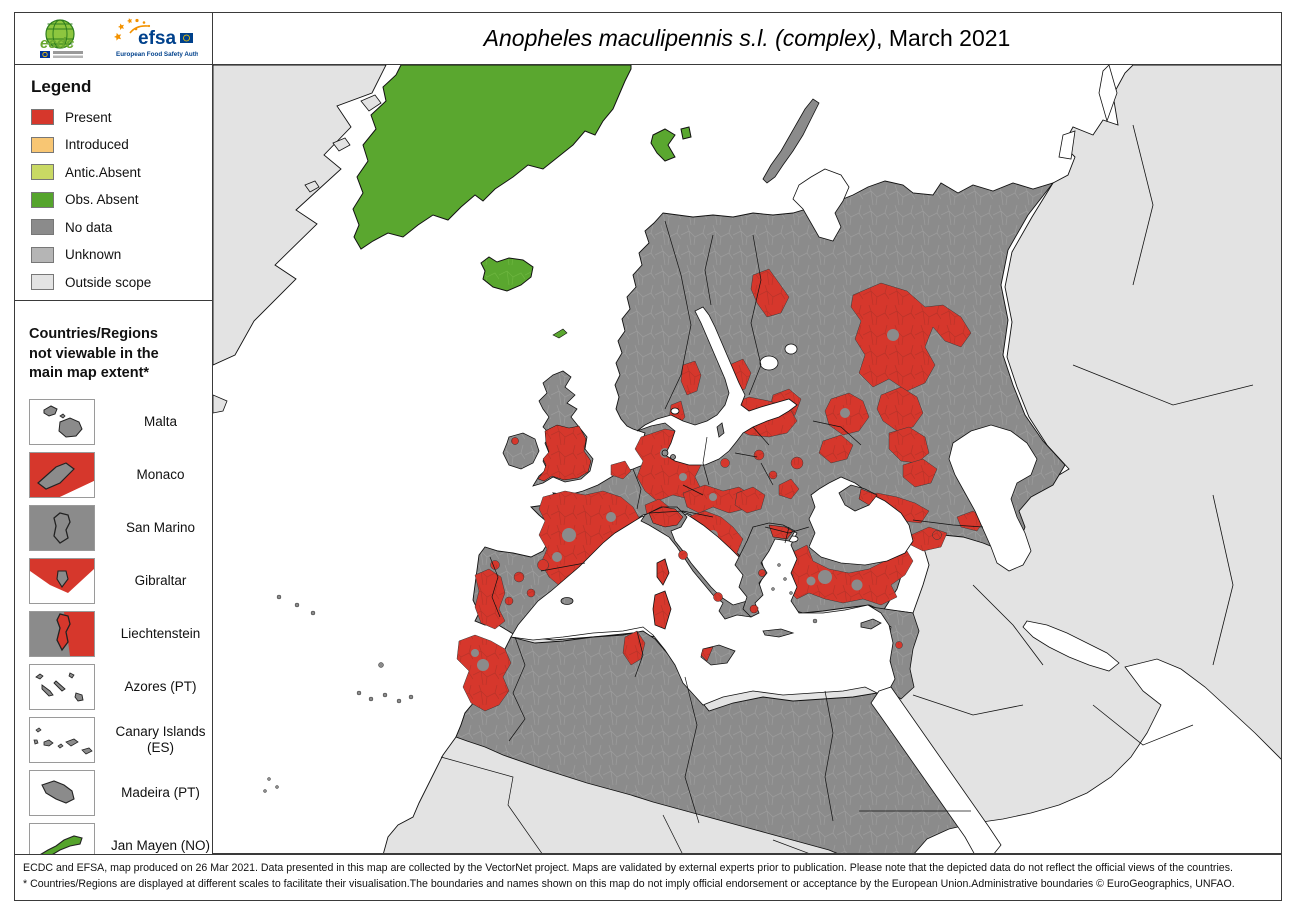  What do you see at coordinates (720, 430) in the screenshot?
I see `gotland` at bounding box center [720, 430].